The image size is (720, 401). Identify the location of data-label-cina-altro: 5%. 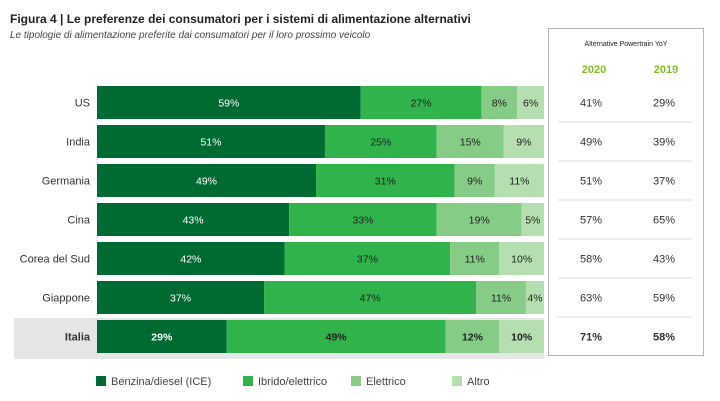
(532, 221).